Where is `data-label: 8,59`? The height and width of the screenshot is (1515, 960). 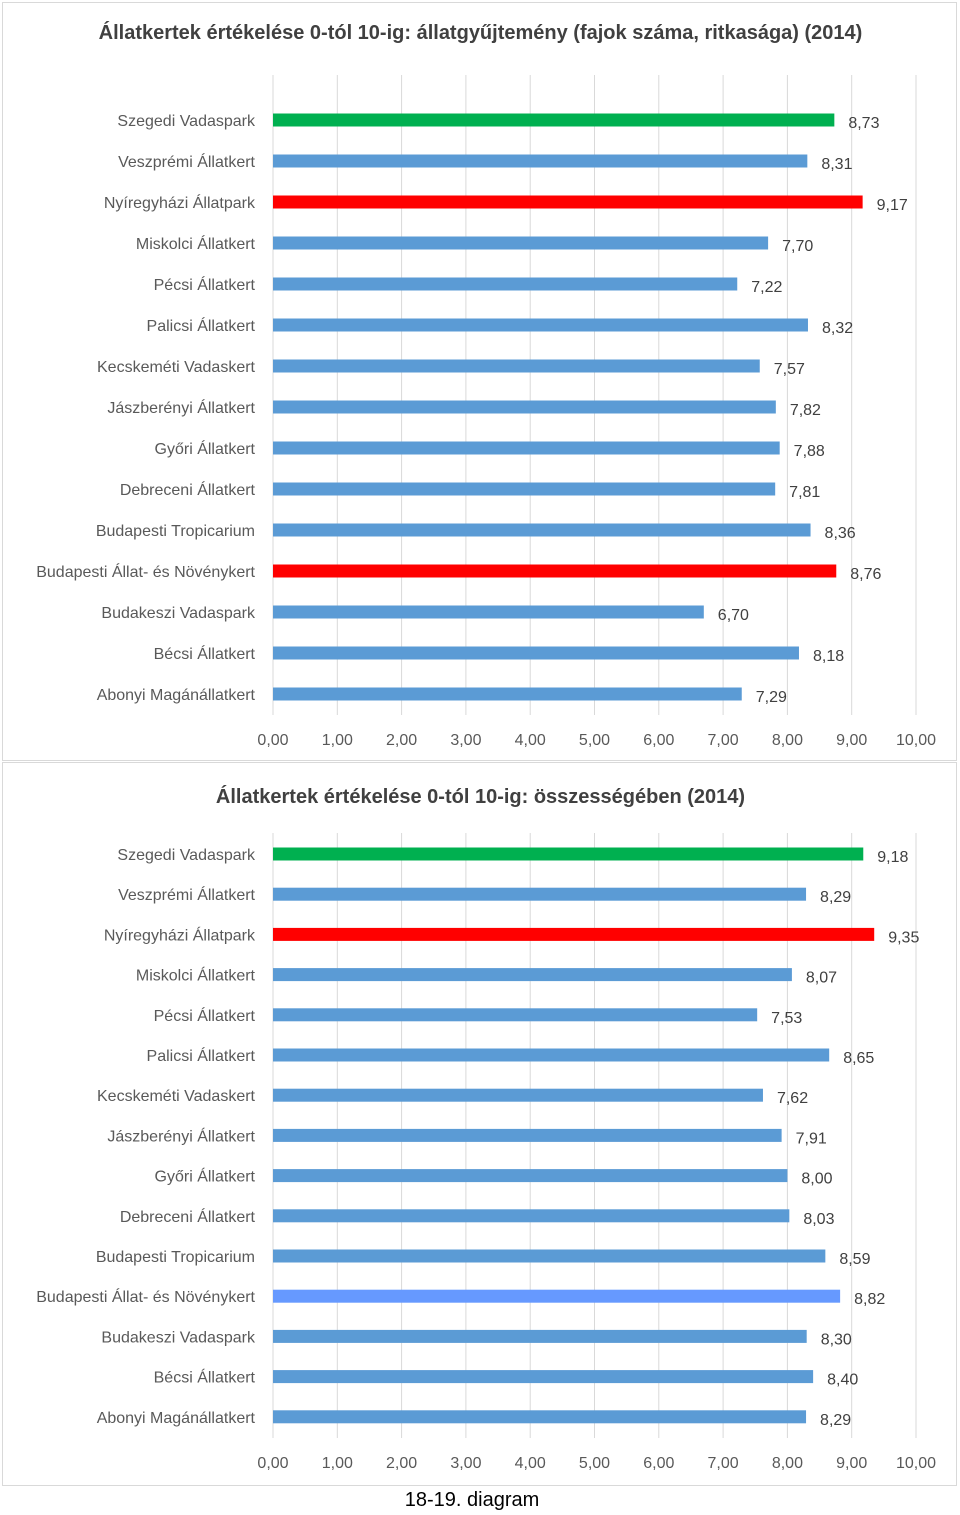 data-label: 8,59 is located at coordinates (854, 1259).